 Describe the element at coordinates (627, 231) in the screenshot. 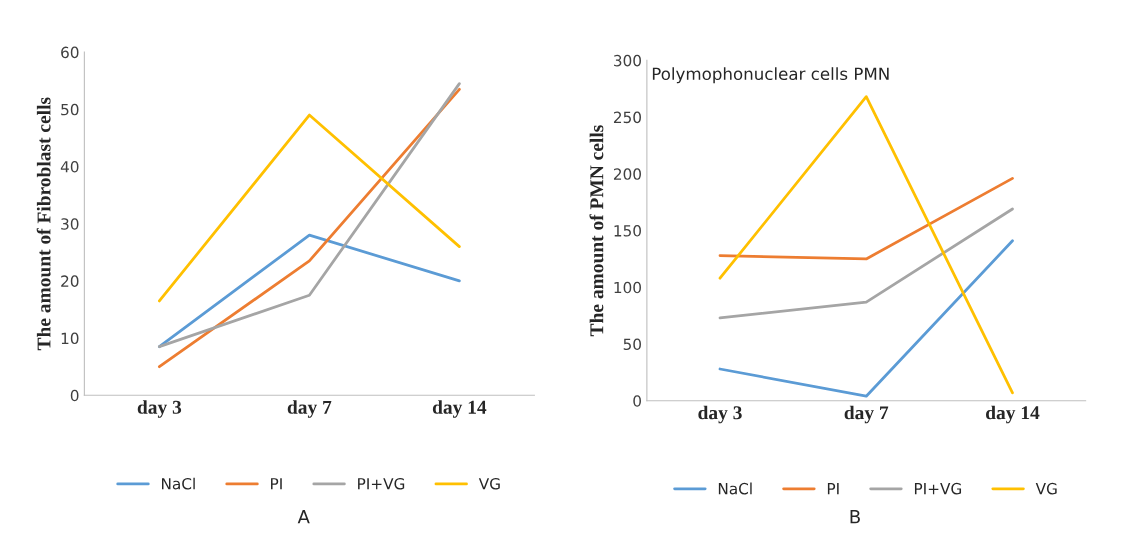

I see `y-tick-label: 150` at that location.